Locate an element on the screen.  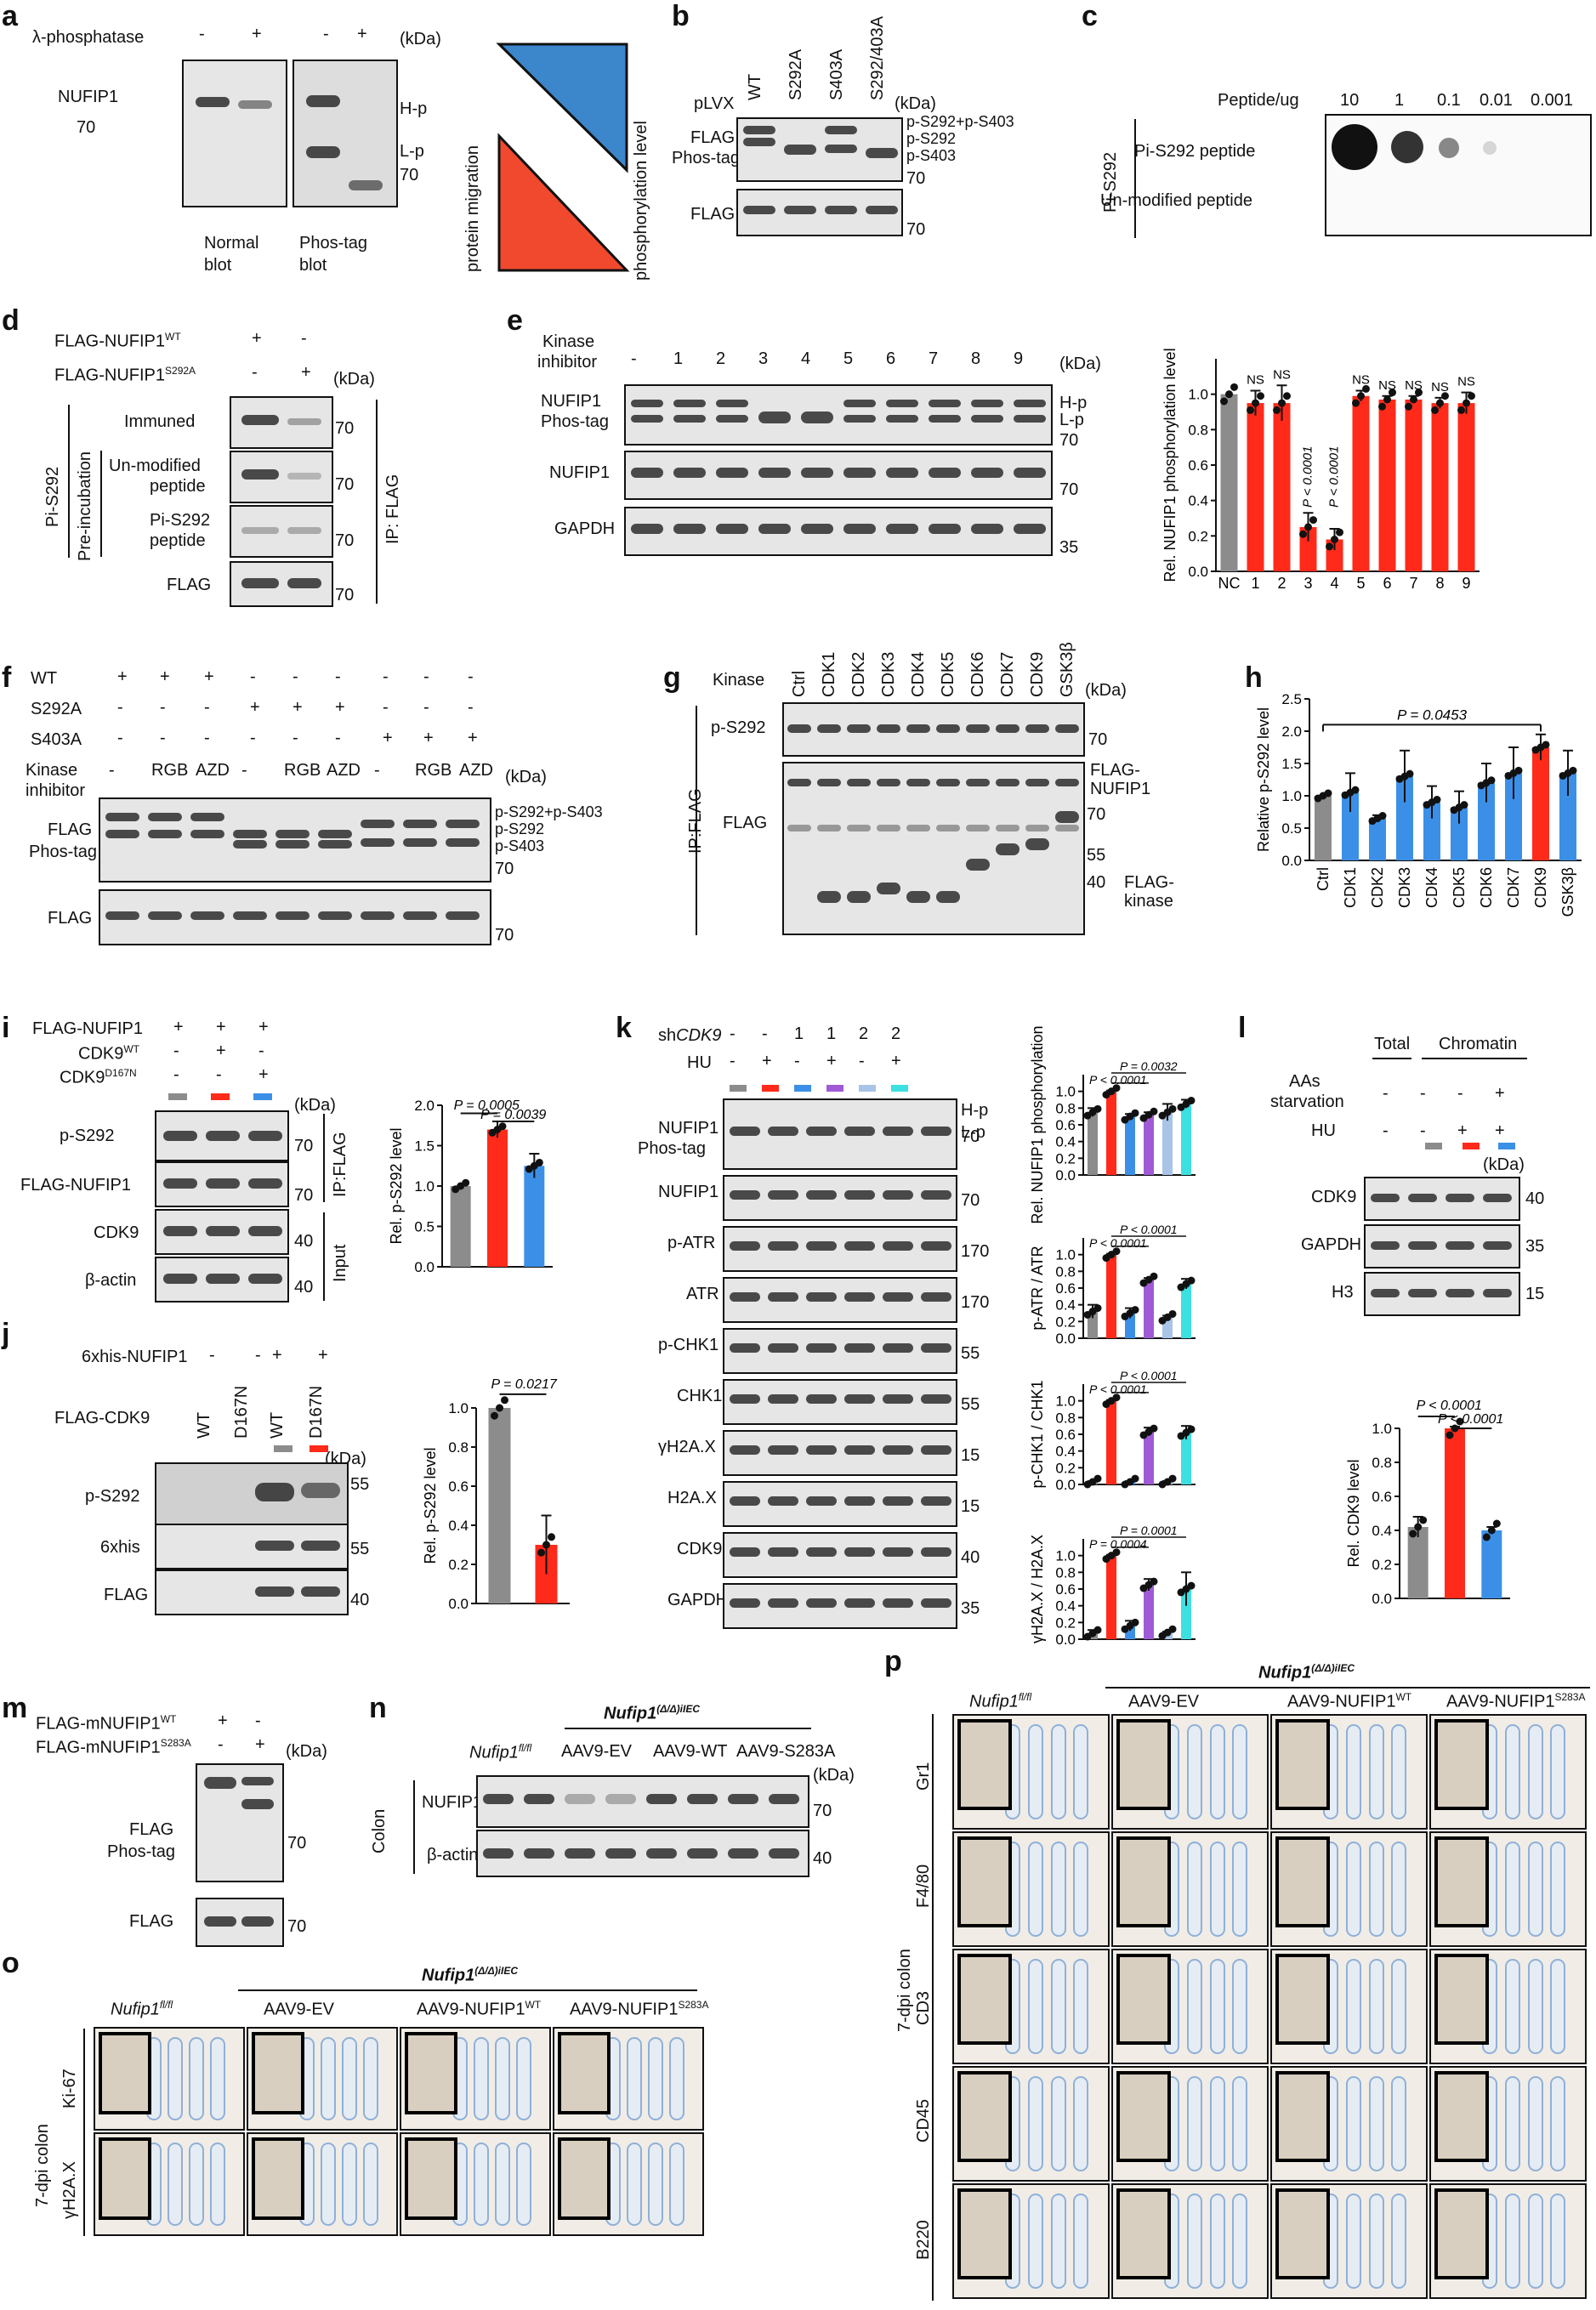
panel-letter-k: k is located at coordinates (624, 1028).